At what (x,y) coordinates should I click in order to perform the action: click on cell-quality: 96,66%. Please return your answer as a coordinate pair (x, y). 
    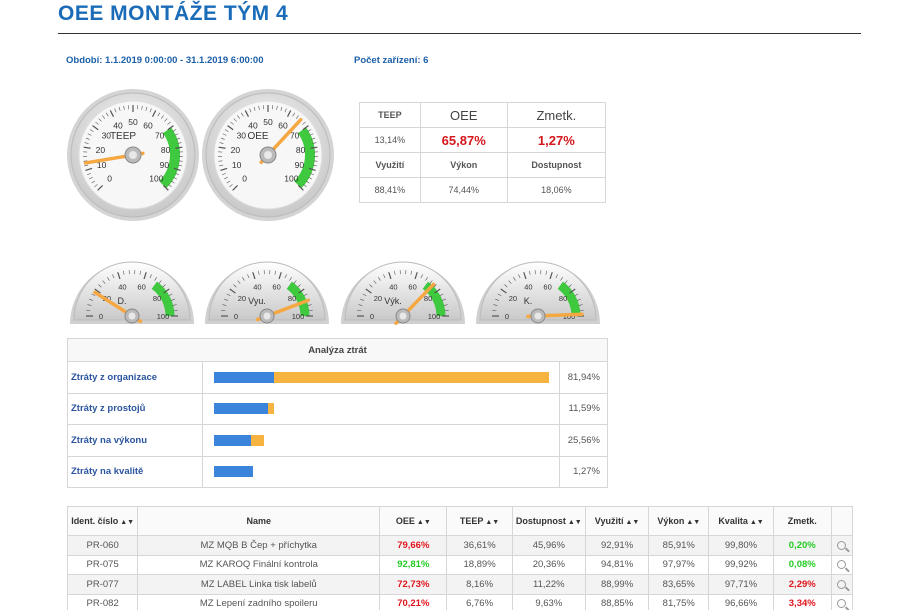
    Looking at the image, I should click on (741, 601).